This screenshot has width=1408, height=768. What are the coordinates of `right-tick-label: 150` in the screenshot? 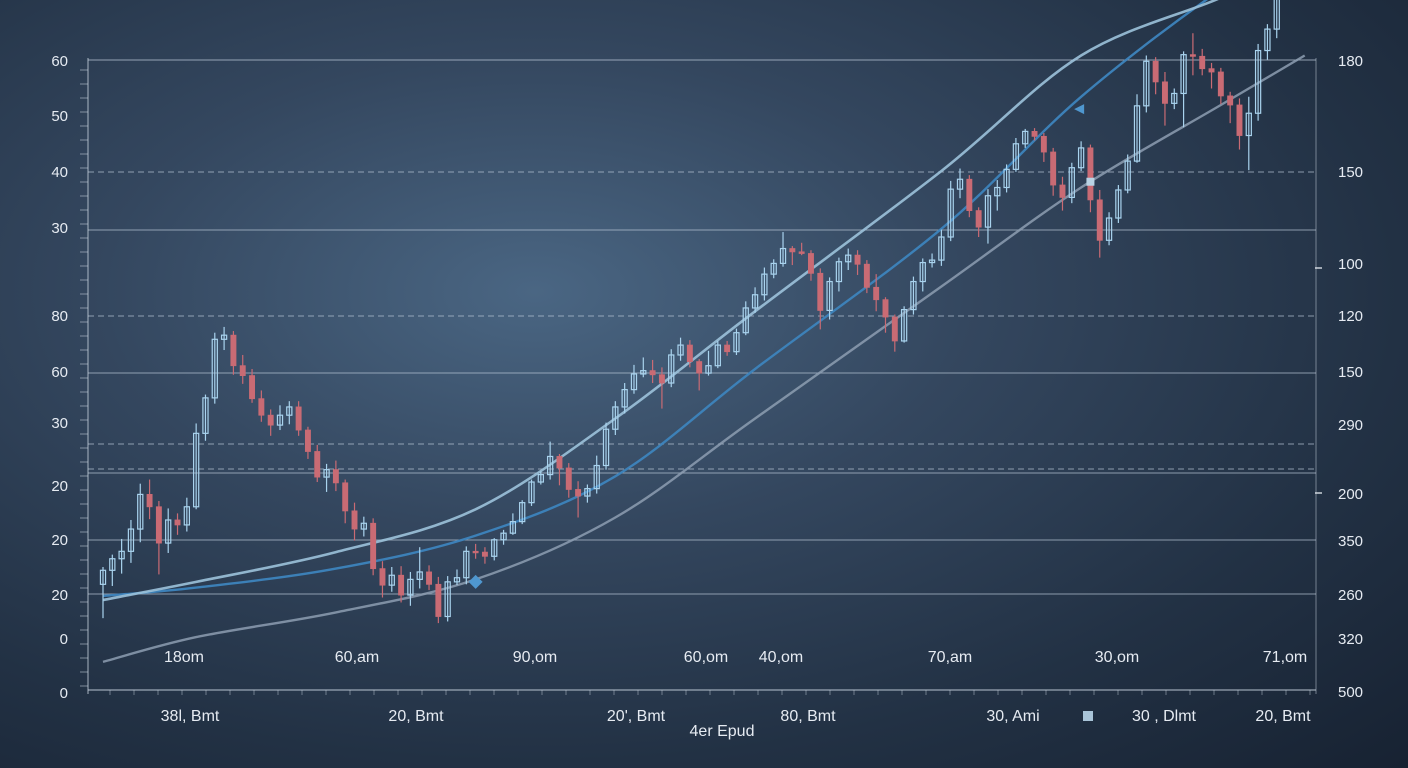 It's located at (1350, 372).